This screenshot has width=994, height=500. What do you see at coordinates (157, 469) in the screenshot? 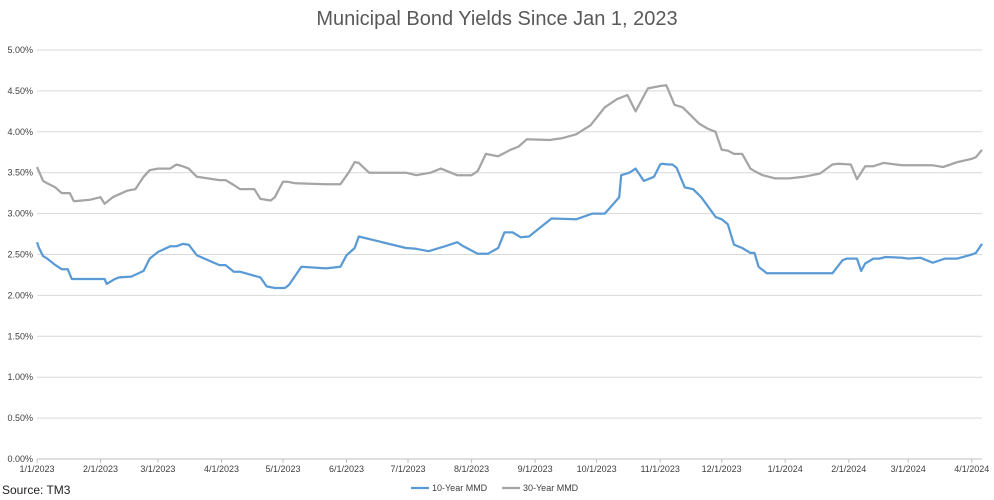
I see `x-tick-label: 3/1/2023` at bounding box center [157, 469].